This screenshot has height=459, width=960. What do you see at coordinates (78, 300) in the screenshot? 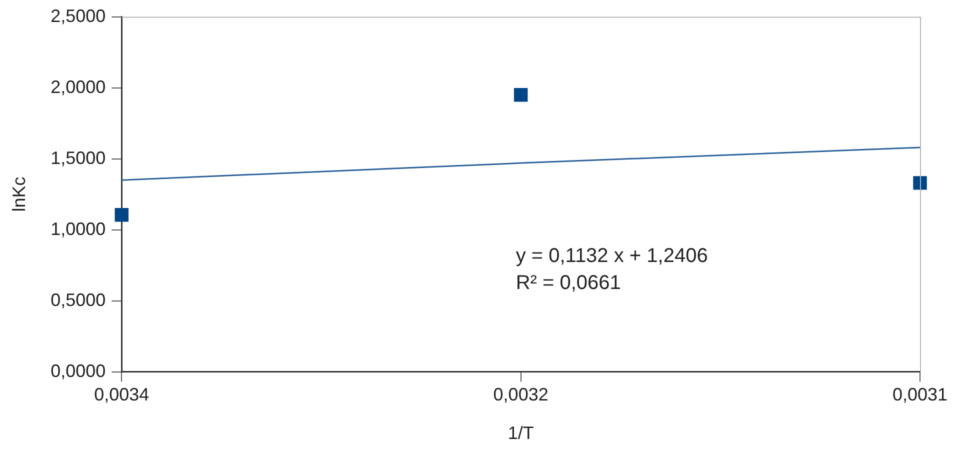
I see `y-tick-label: 0,5000` at bounding box center [78, 300].